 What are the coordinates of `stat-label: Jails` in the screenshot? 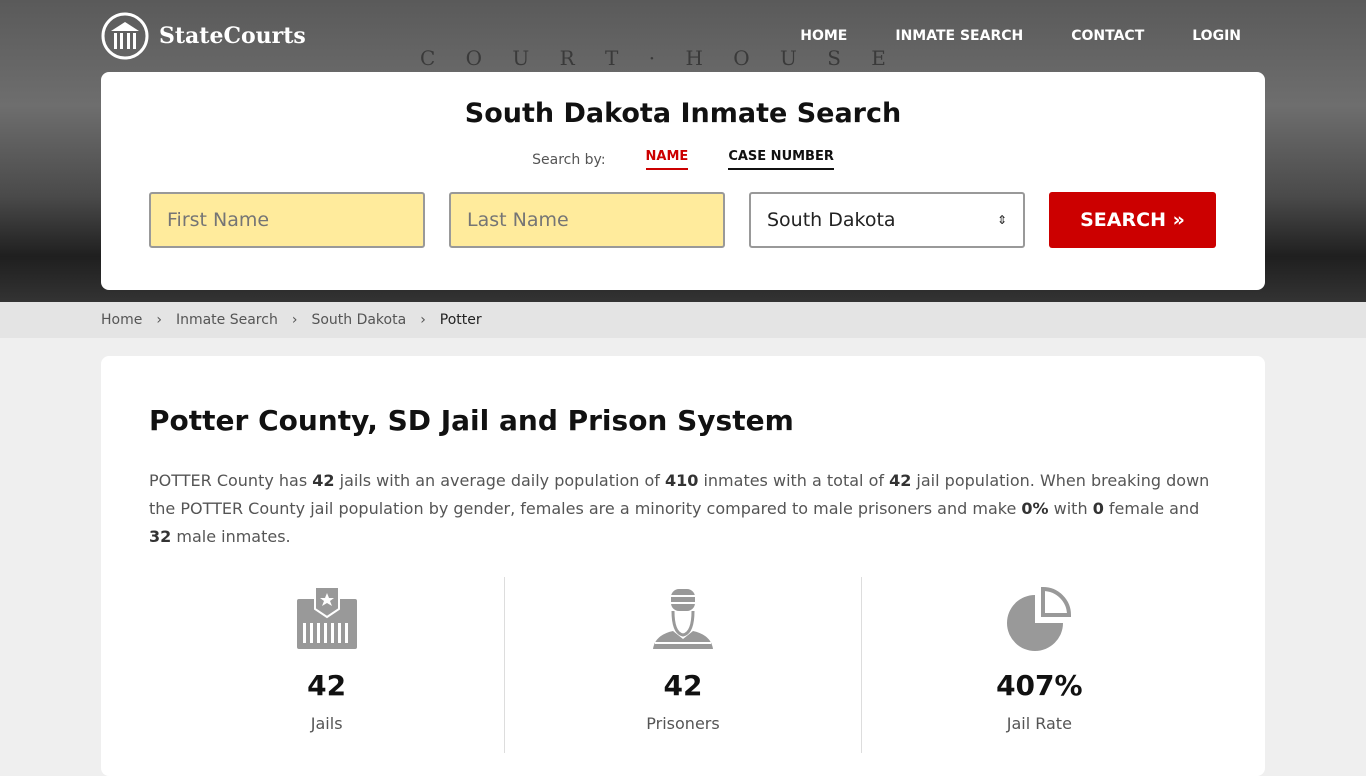 It's located at (326, 723).